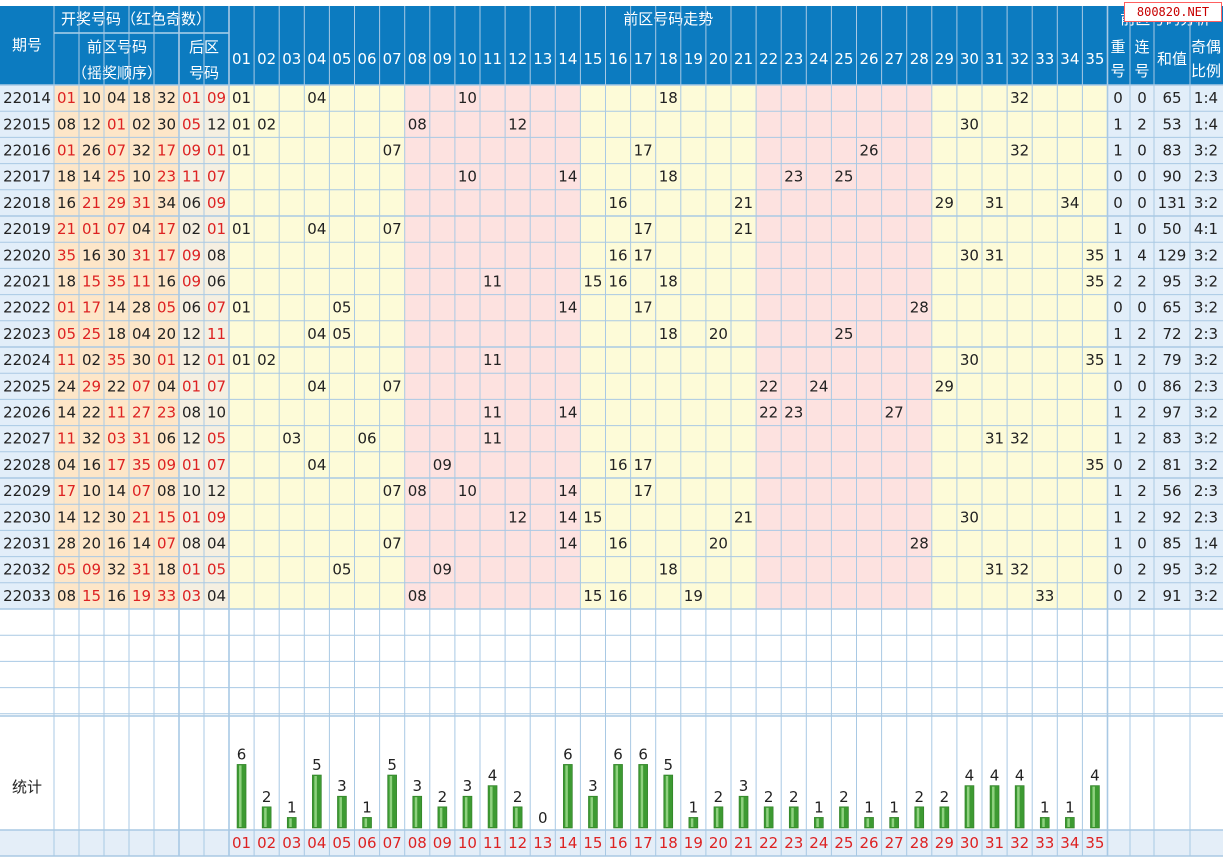  What do you see at coordinates (216, 124) in the screenshot?
I see `back-number: 12` at bounding box center [216, 124].